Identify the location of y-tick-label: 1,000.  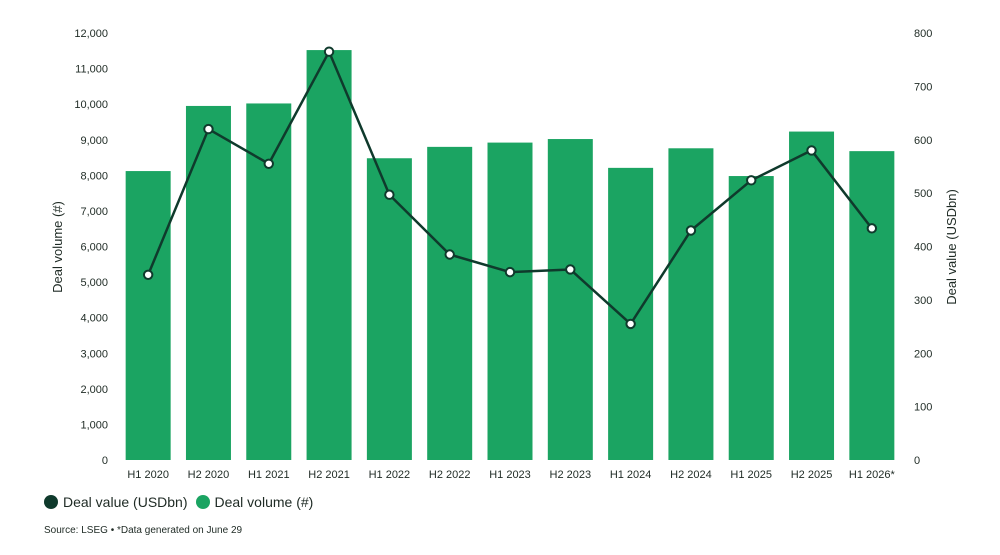
(94, 425).